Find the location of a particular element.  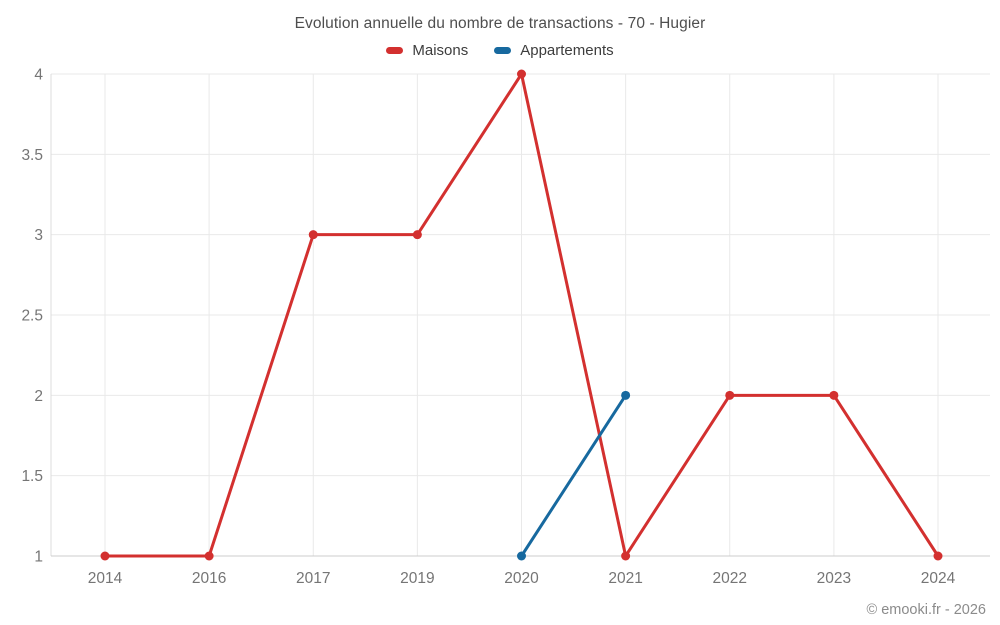

legend-swatch-maisons is located at coordinates (395, 50).